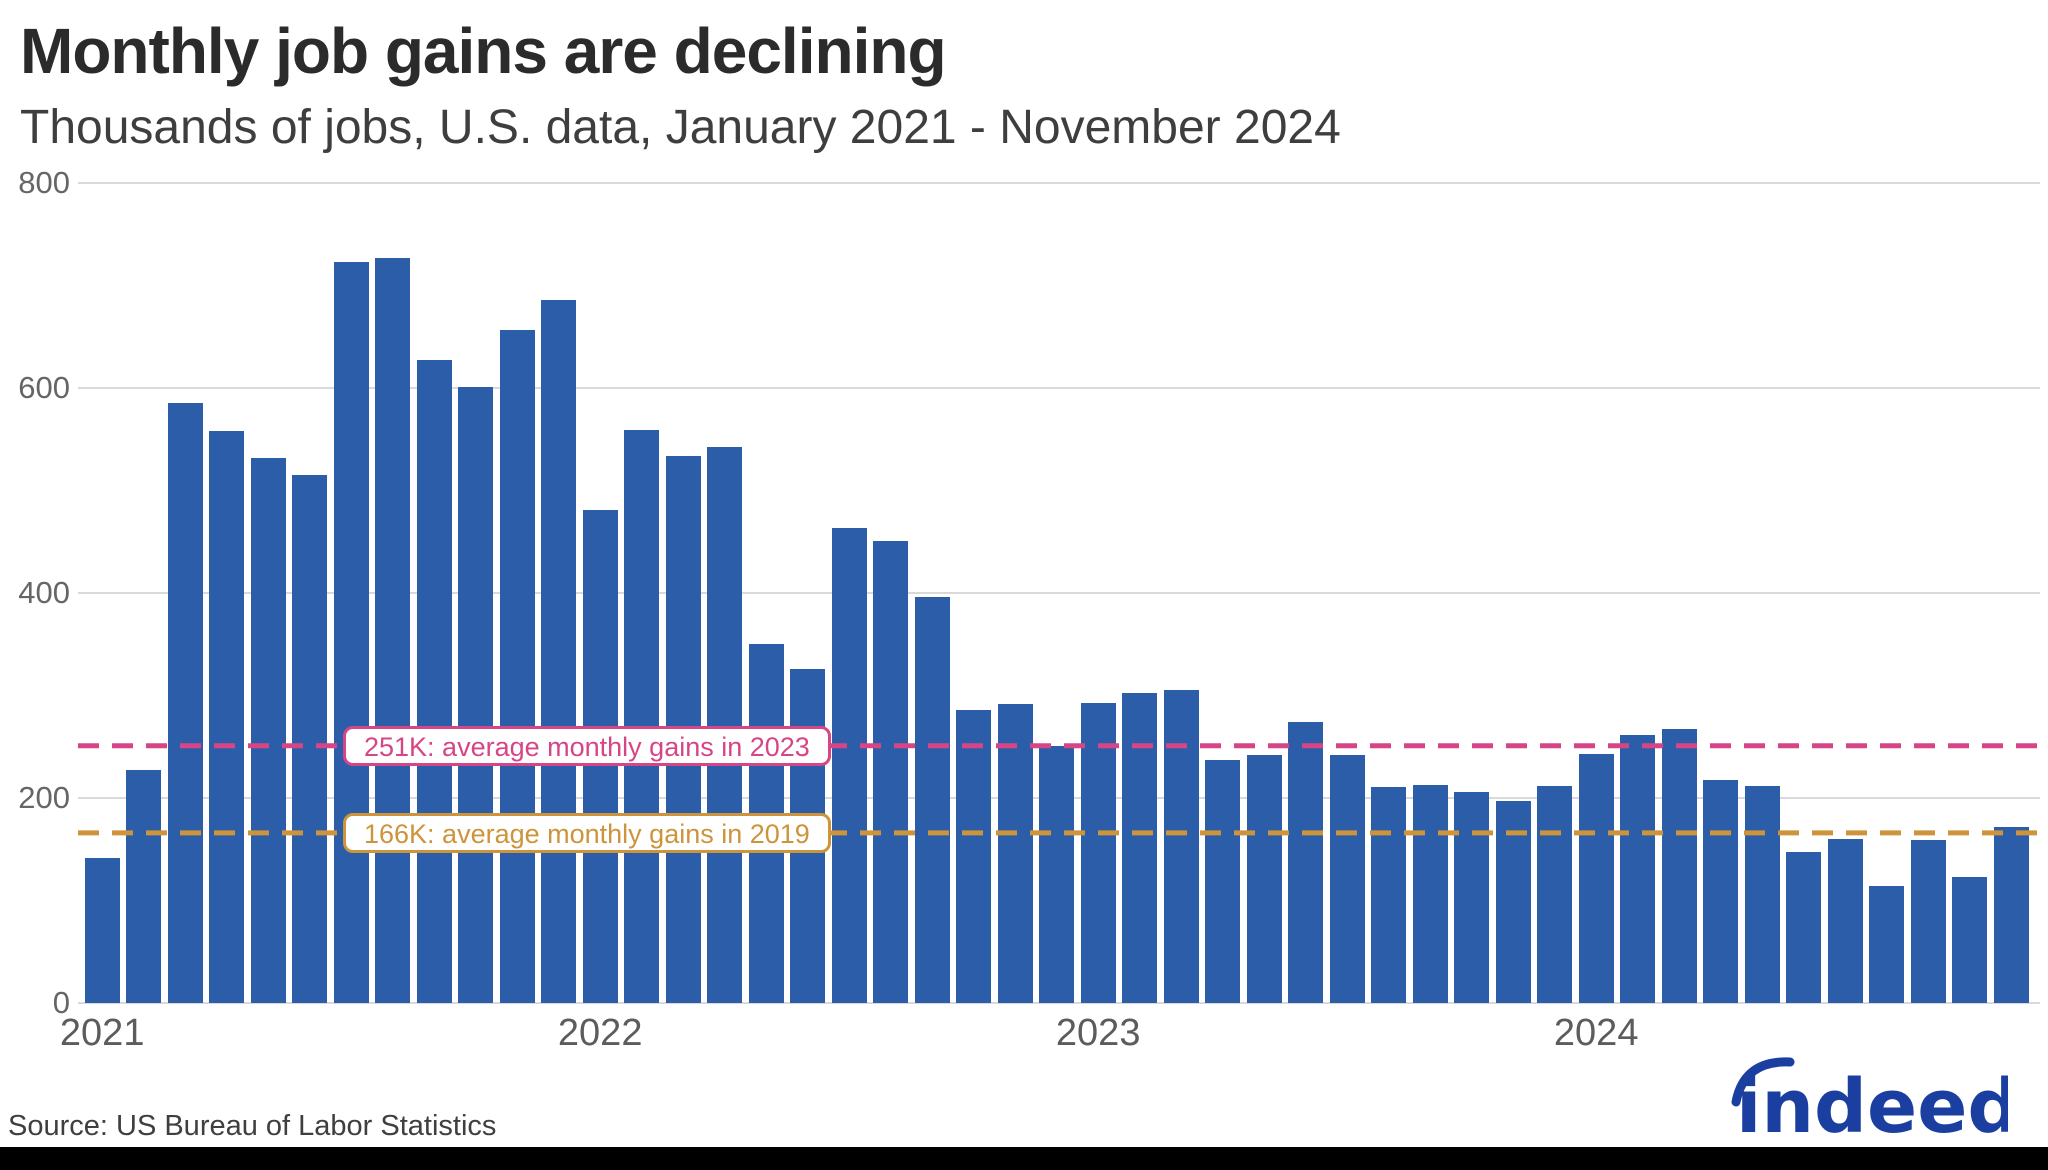 Image resolution: width=2048 pixels, height=1170 pixels. Describe the element at coordinates (61, 1002) in the screenshot. I see `y-tick-label: 0` at that location.